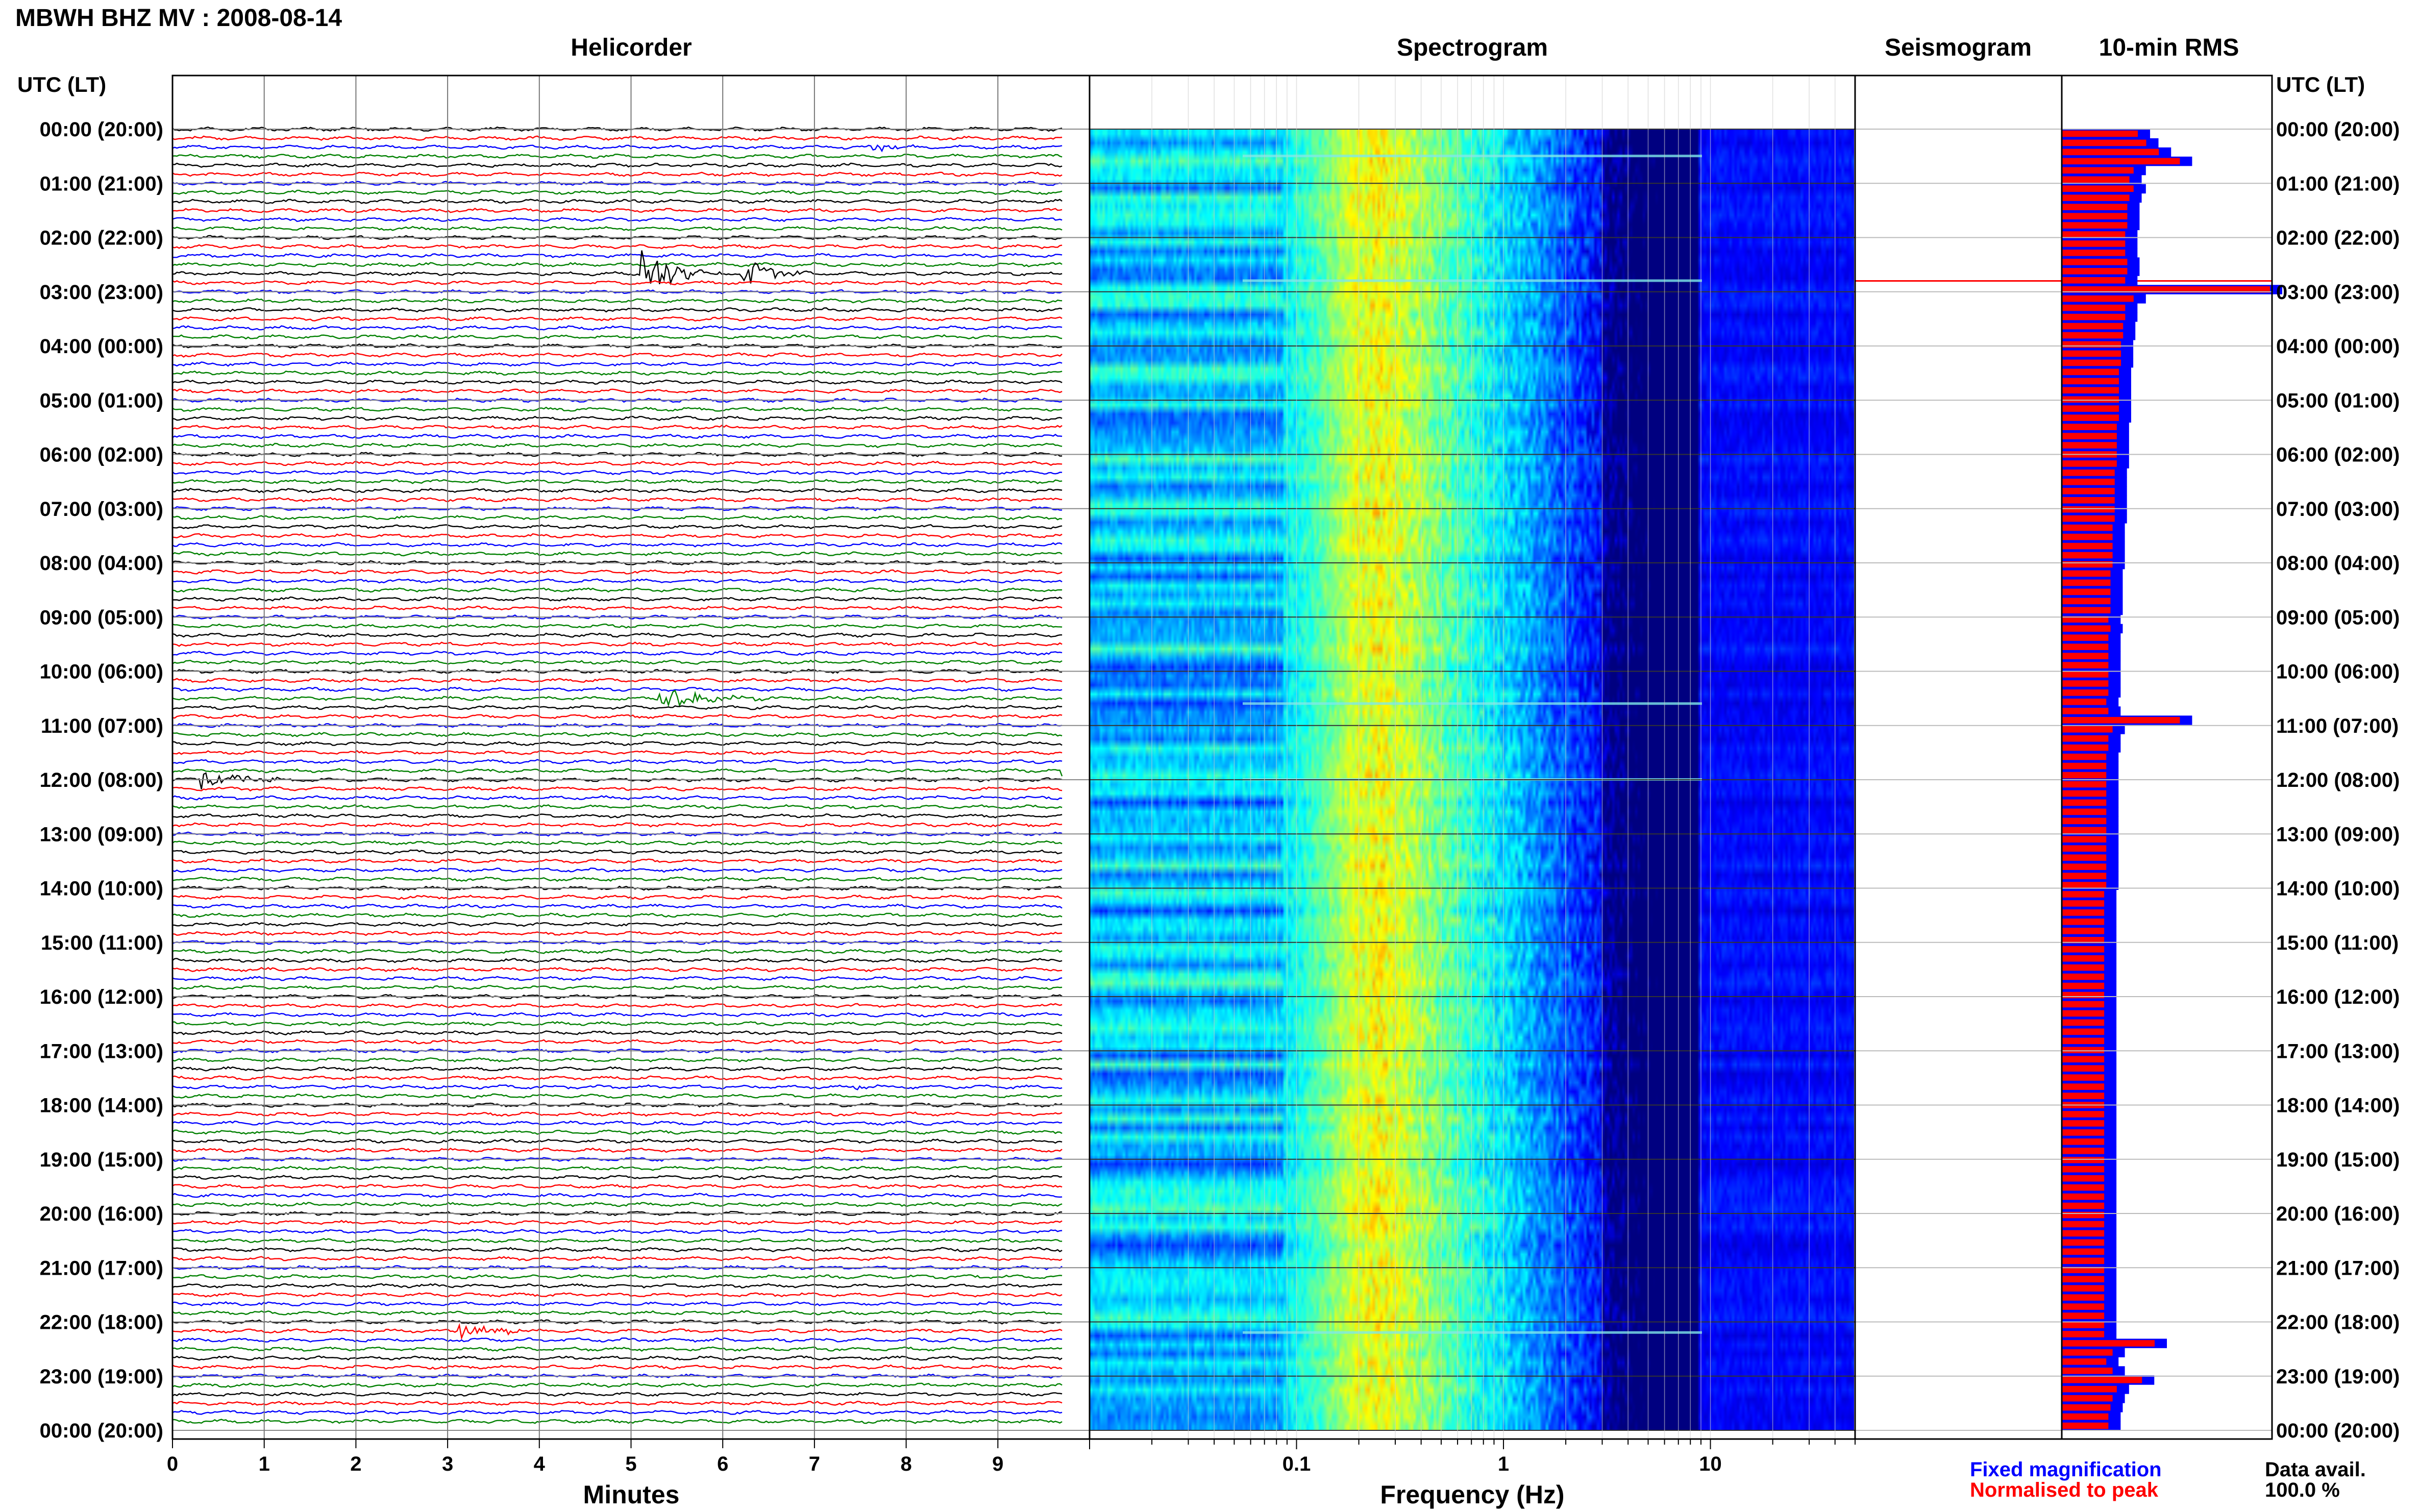 The width and height of the screenshot is (2419, 1512). I want to click on minute-tick-label: 8, so click(905, 1464).